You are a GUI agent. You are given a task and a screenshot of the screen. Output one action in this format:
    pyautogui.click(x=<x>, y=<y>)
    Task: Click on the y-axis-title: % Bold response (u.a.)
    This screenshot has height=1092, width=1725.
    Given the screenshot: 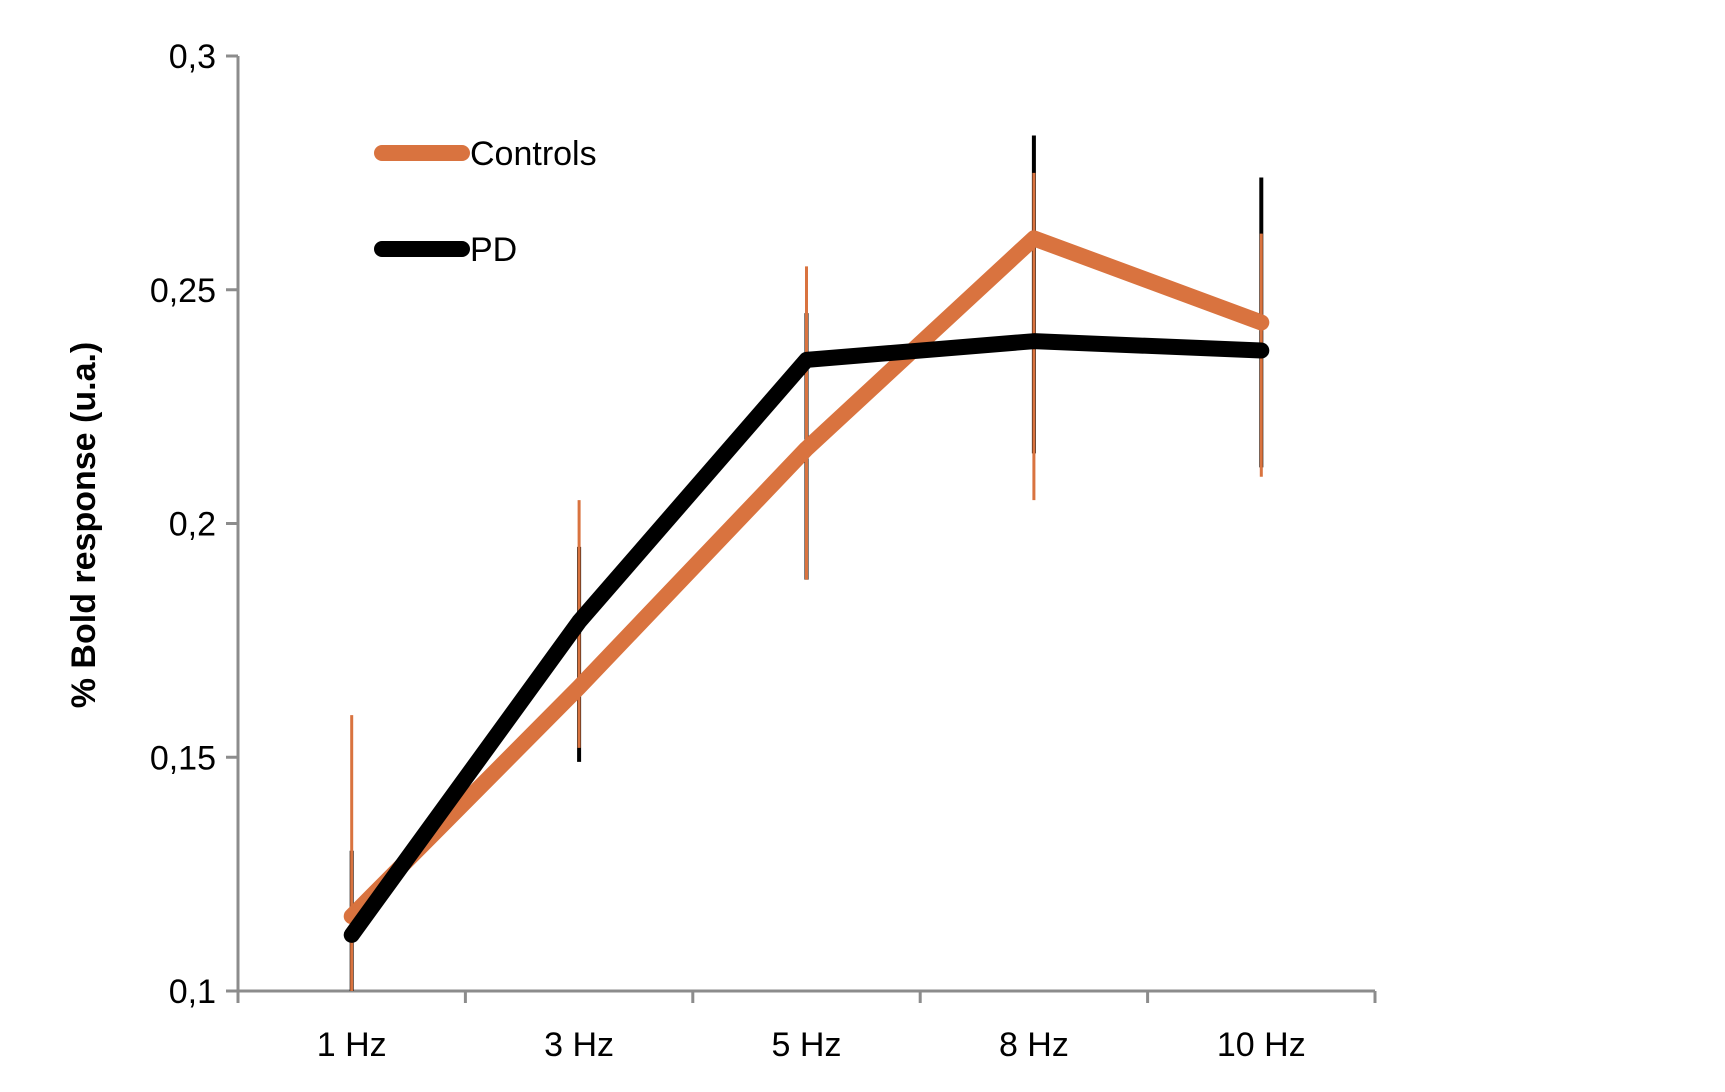 What is the action you would take?
    pyautogui.click(x=84, y=525)
    